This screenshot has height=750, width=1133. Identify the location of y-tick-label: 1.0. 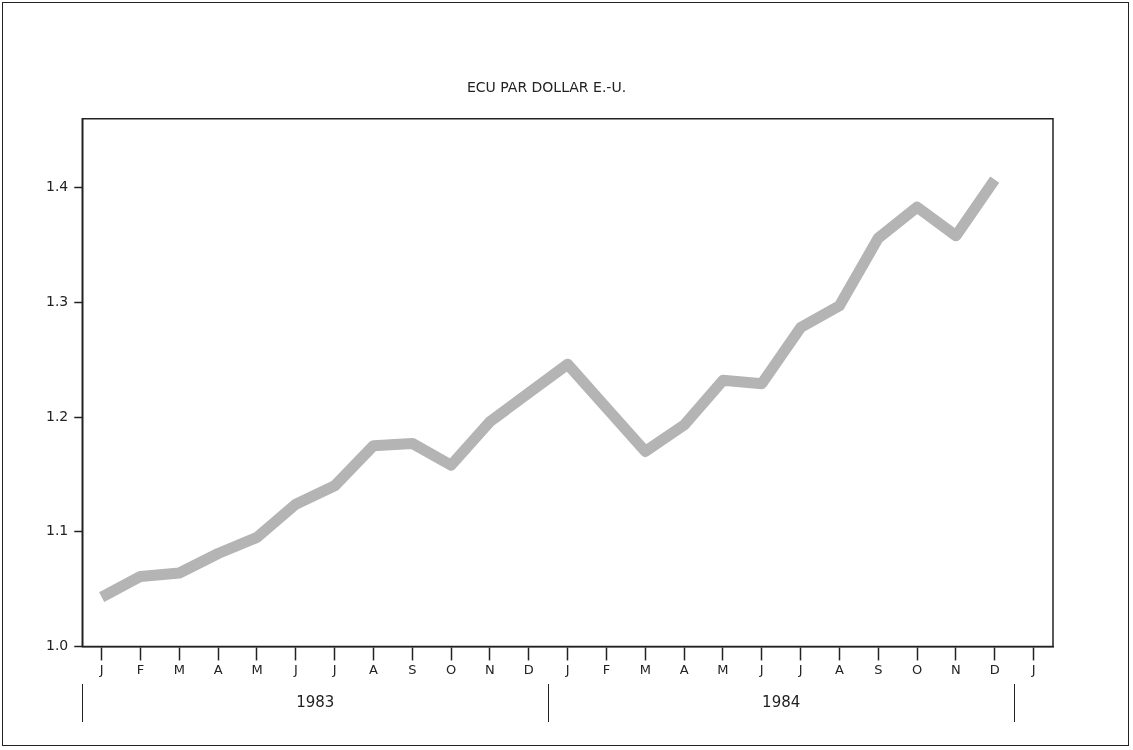
(57, 645).